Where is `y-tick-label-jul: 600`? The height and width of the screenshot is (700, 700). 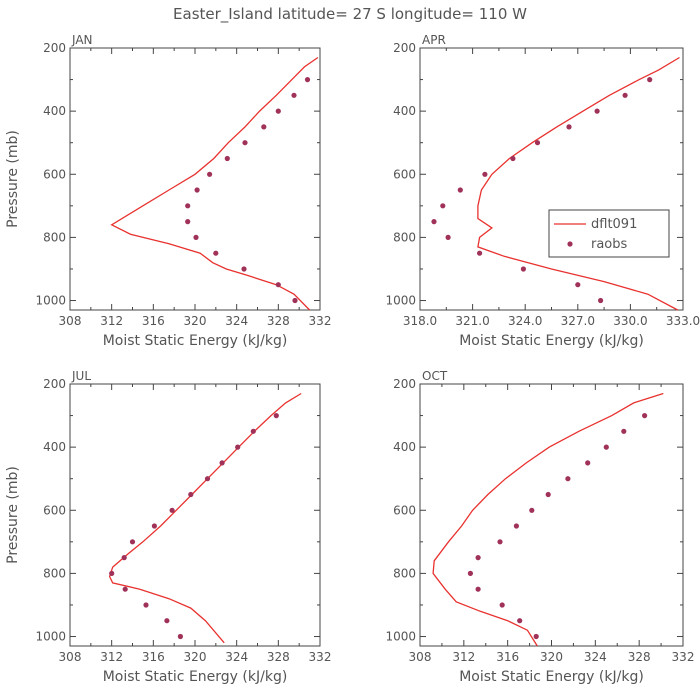
y-tick-label-jul: 600 is located at coordinates (54, 510).